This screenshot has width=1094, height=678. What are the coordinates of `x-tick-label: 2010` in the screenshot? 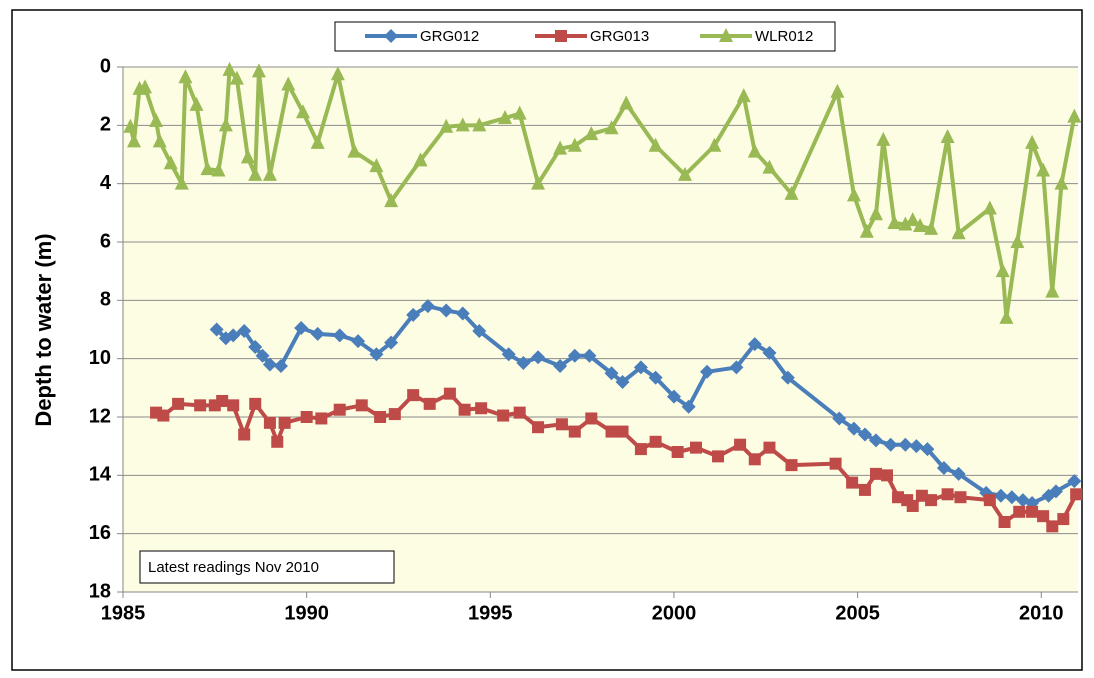 It's located at (1041, 613).